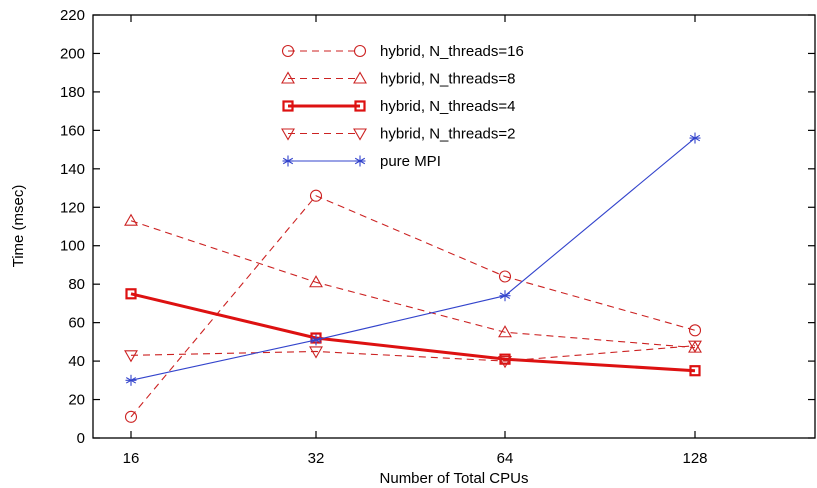 Image resolution: width=817 pixels, height=488 pixels. I want to click on legend-item: hybrid, N_threads=8, so click(398, 79).